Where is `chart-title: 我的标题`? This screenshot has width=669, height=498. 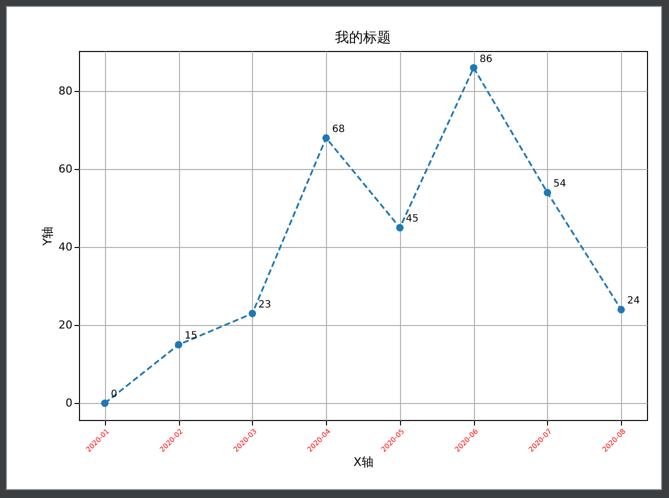 chart-title: 我的标题 is located at coordinates (363, 38).